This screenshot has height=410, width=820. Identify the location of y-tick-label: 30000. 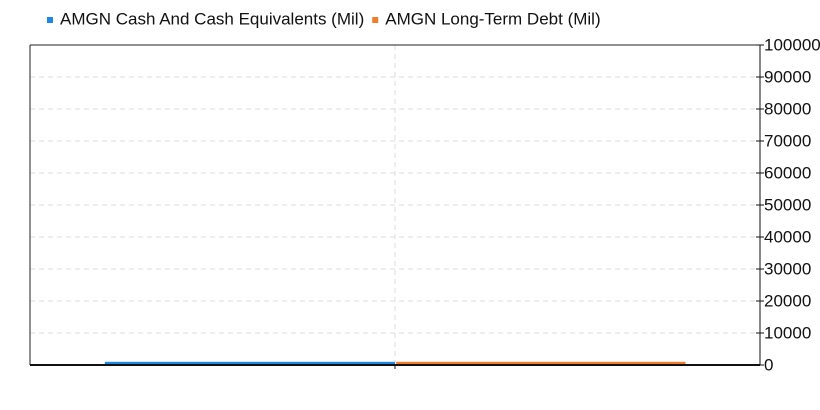
(787, 268).